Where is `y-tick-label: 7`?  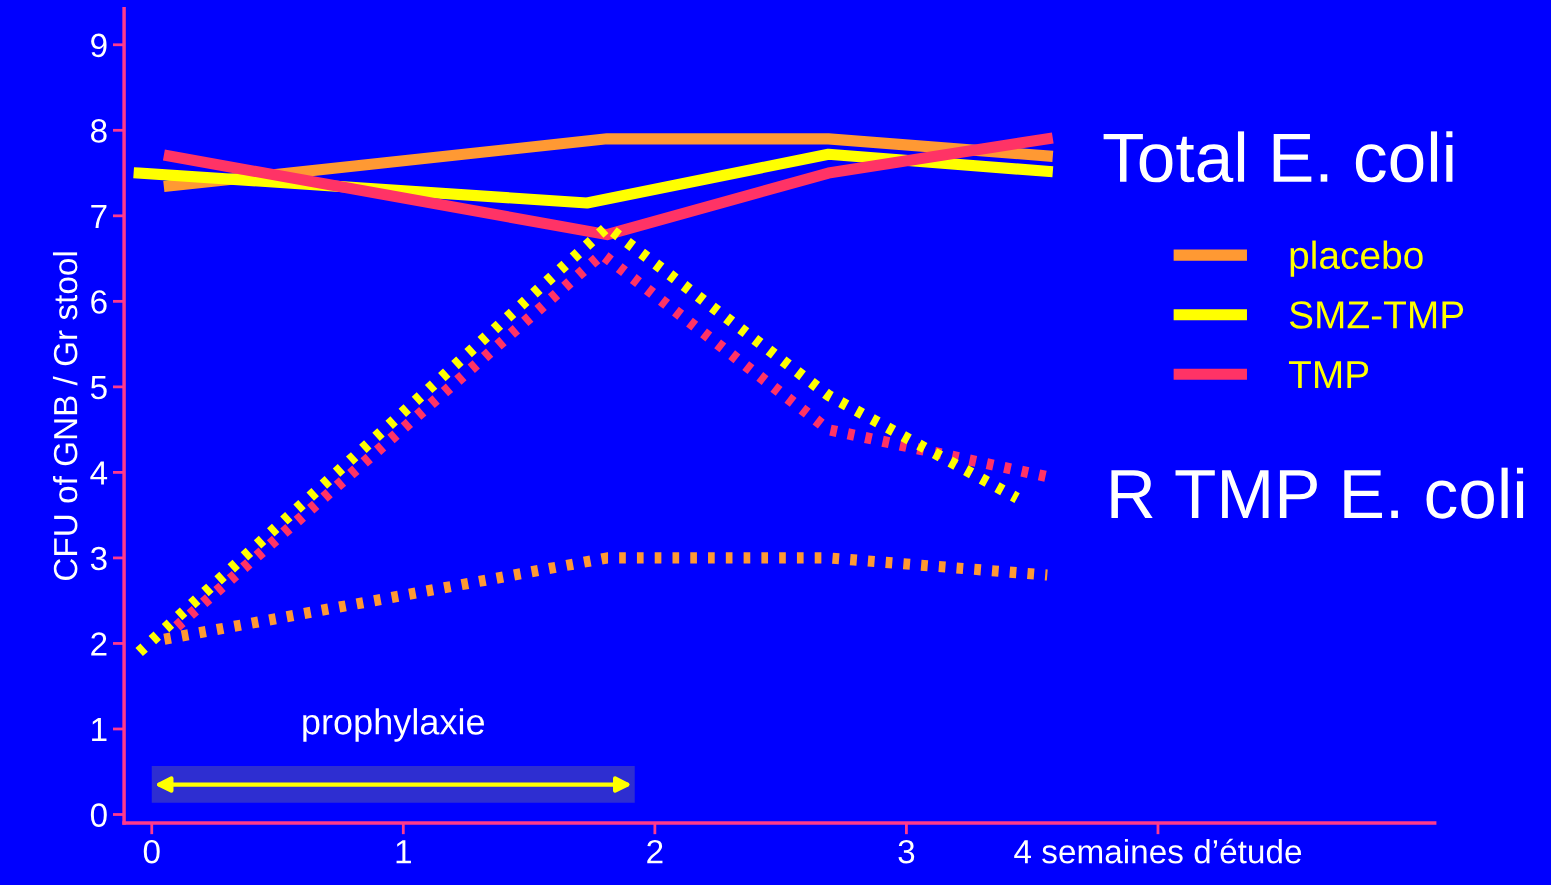
y-tick-label: 7 is located at coordinates (99, 216).